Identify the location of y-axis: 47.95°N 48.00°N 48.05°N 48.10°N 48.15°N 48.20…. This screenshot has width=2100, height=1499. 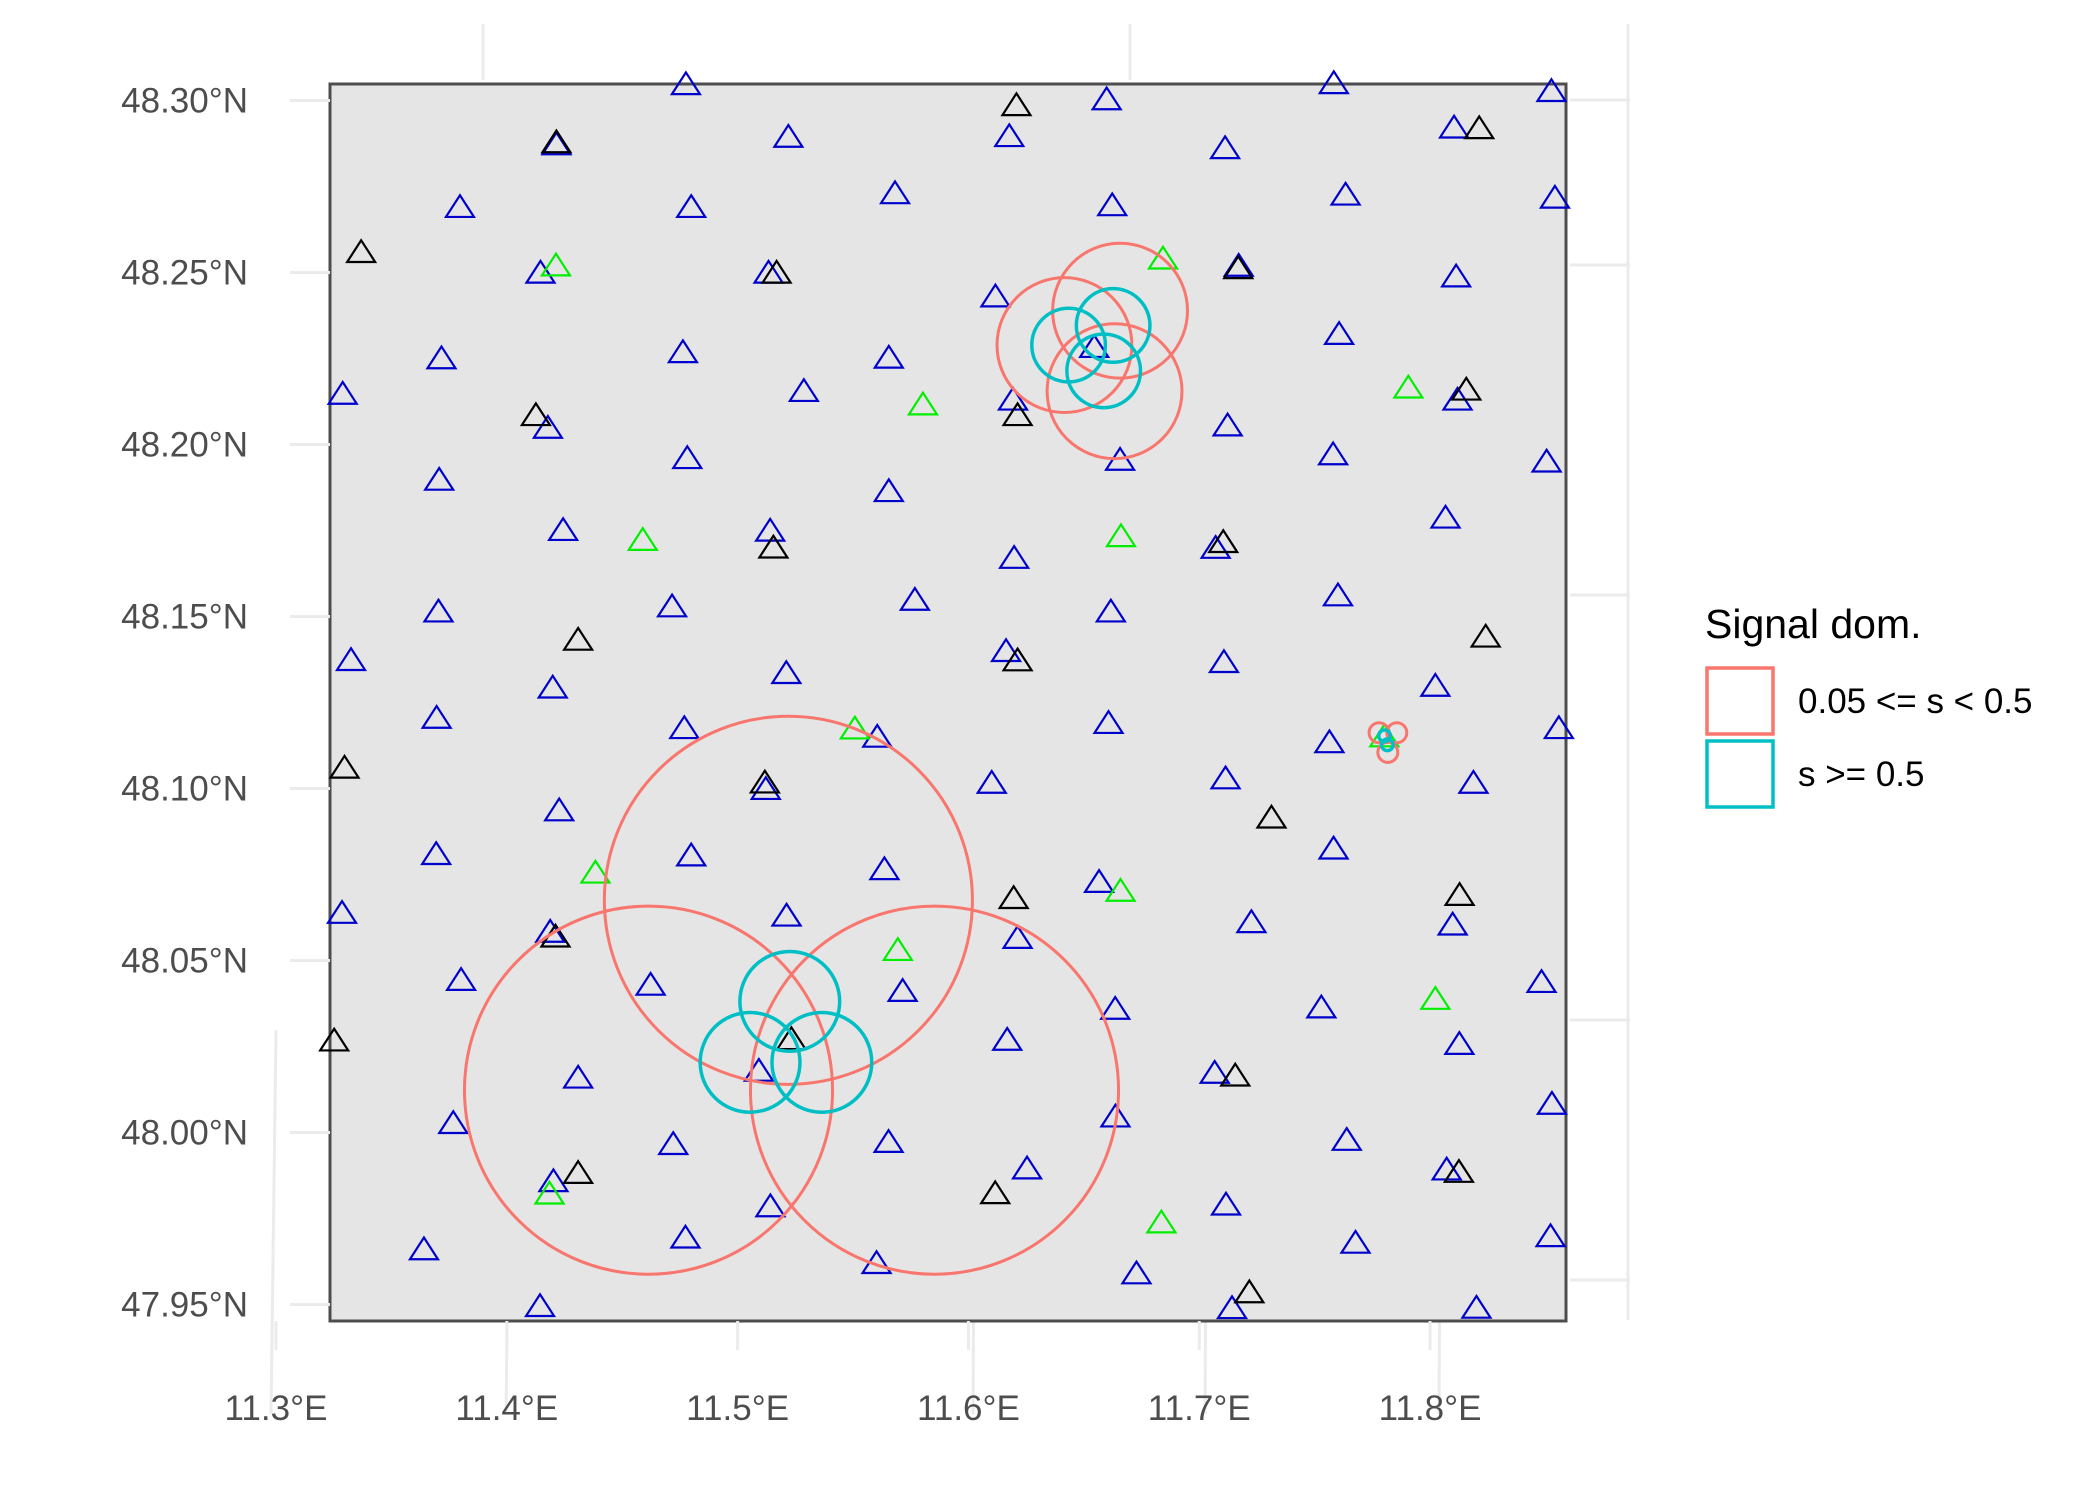
(225, 703).